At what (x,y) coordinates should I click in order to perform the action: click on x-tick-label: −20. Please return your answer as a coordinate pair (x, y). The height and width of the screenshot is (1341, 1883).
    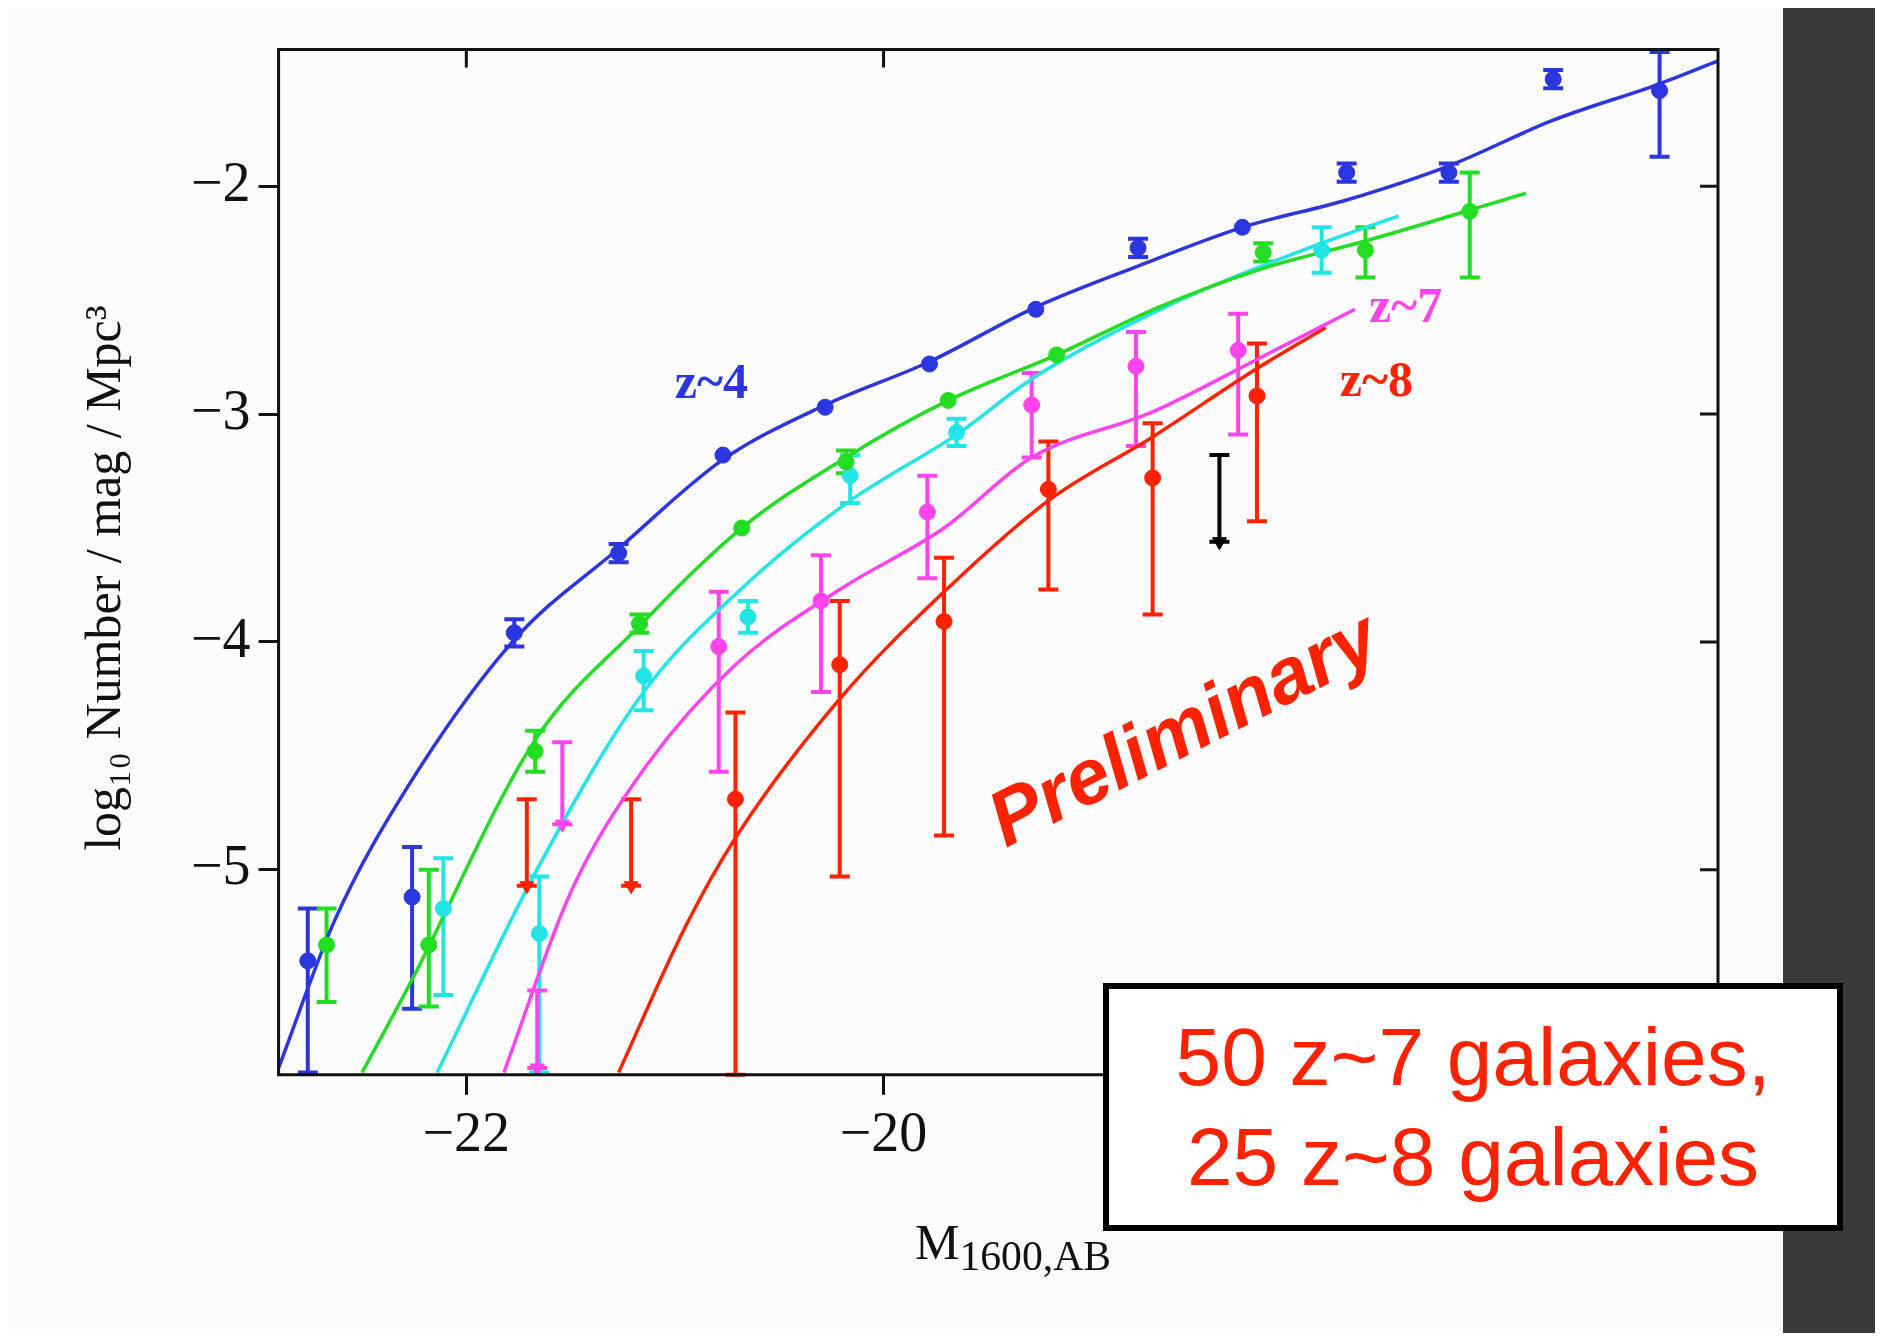
    Looking at the image, I should click on (883, 1132).